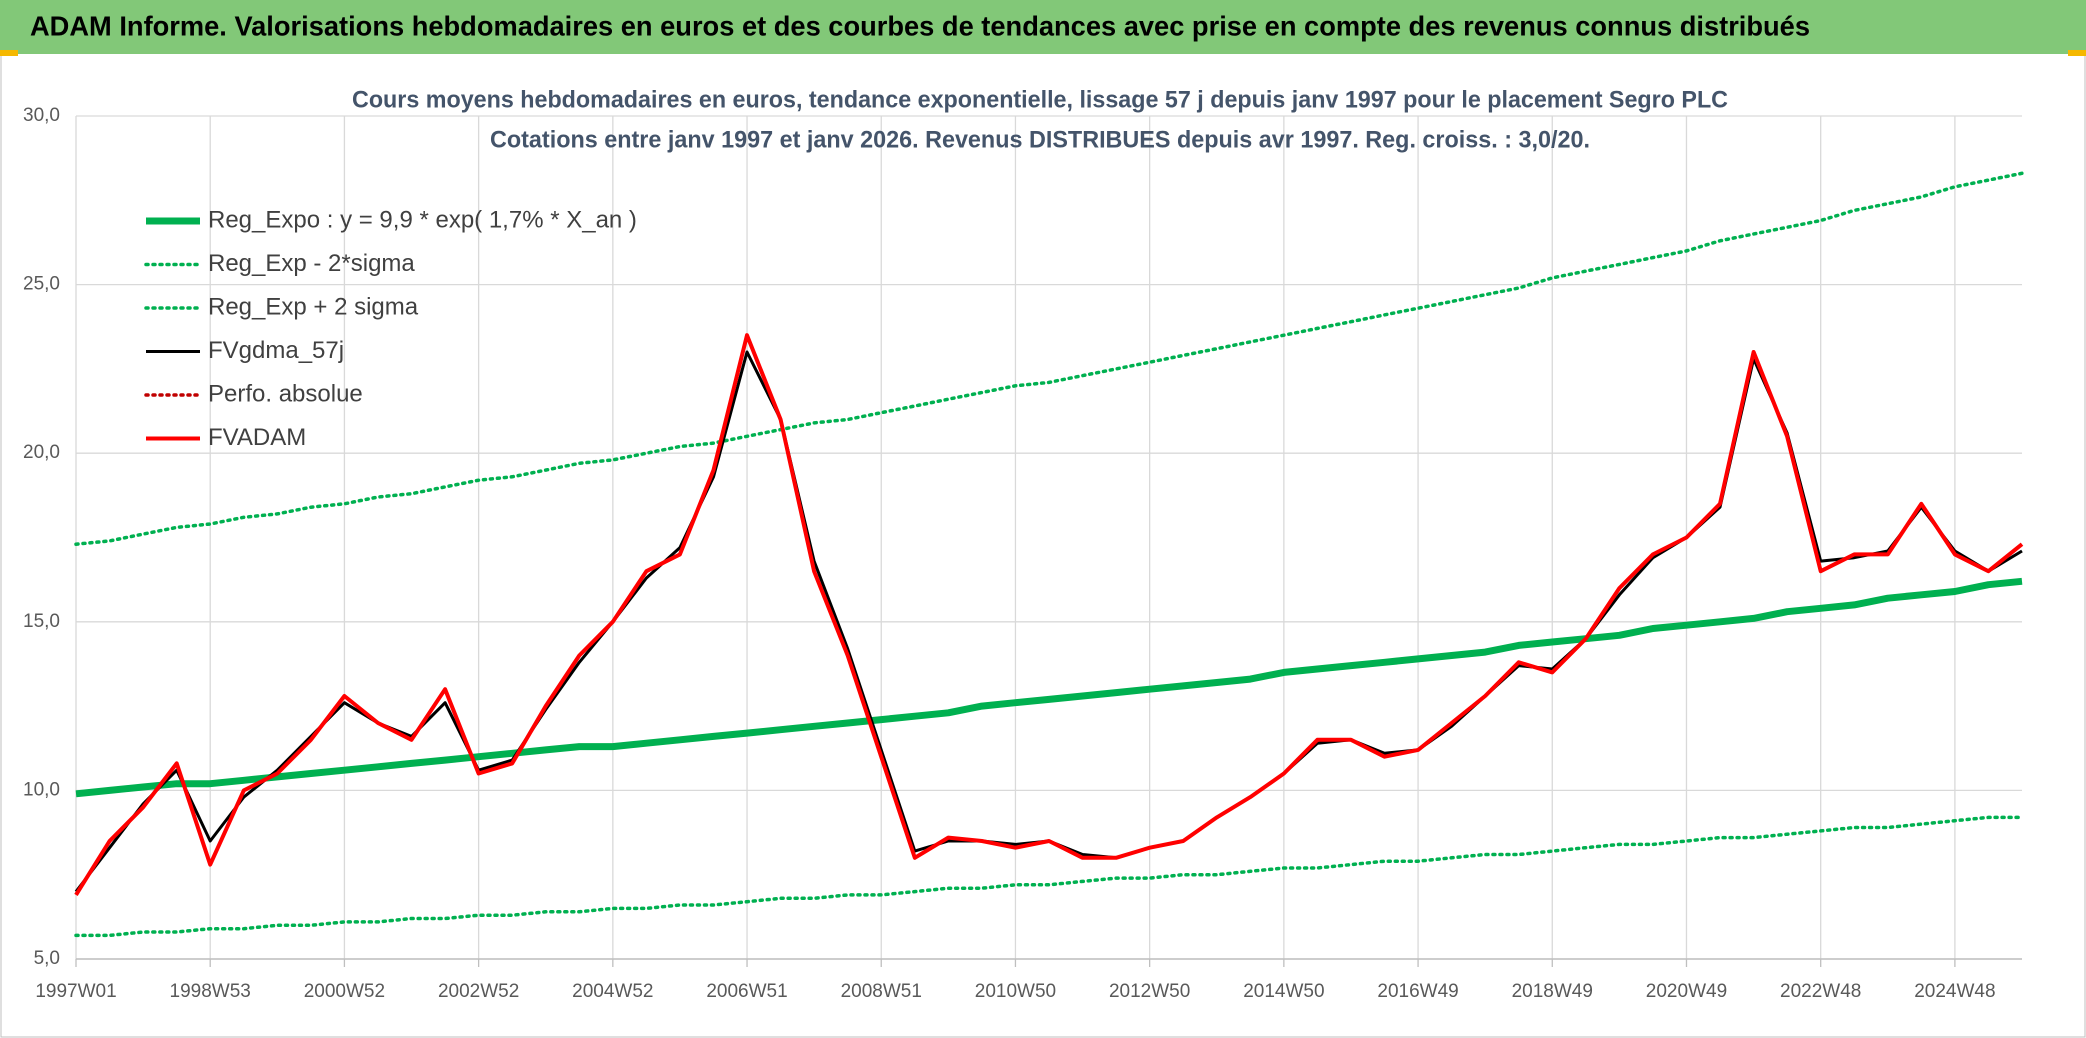 The width and height of the screenshot is (2086, 1038). I want to click on x-tick-label: 2006W51, so click(746, 991).